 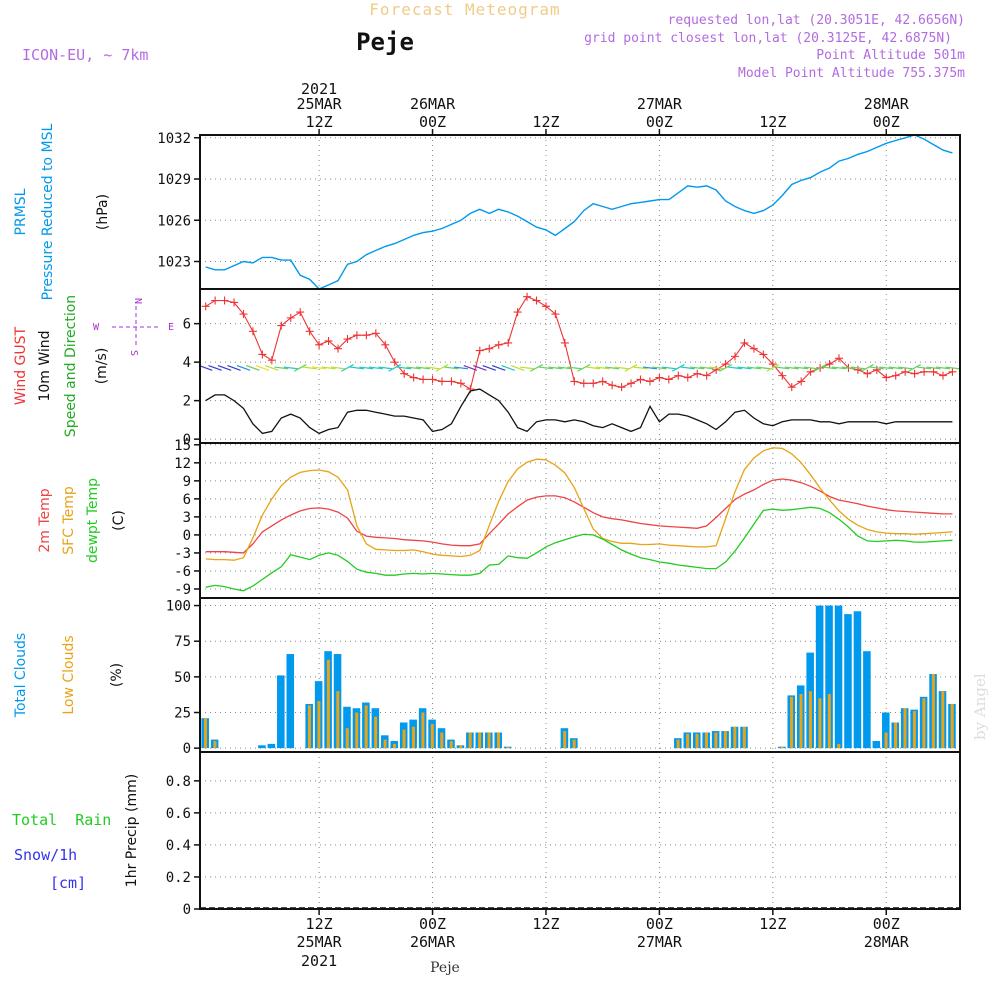 I want to click on panel-label-clouds: Low Clouds, so click(x=69, y=674).